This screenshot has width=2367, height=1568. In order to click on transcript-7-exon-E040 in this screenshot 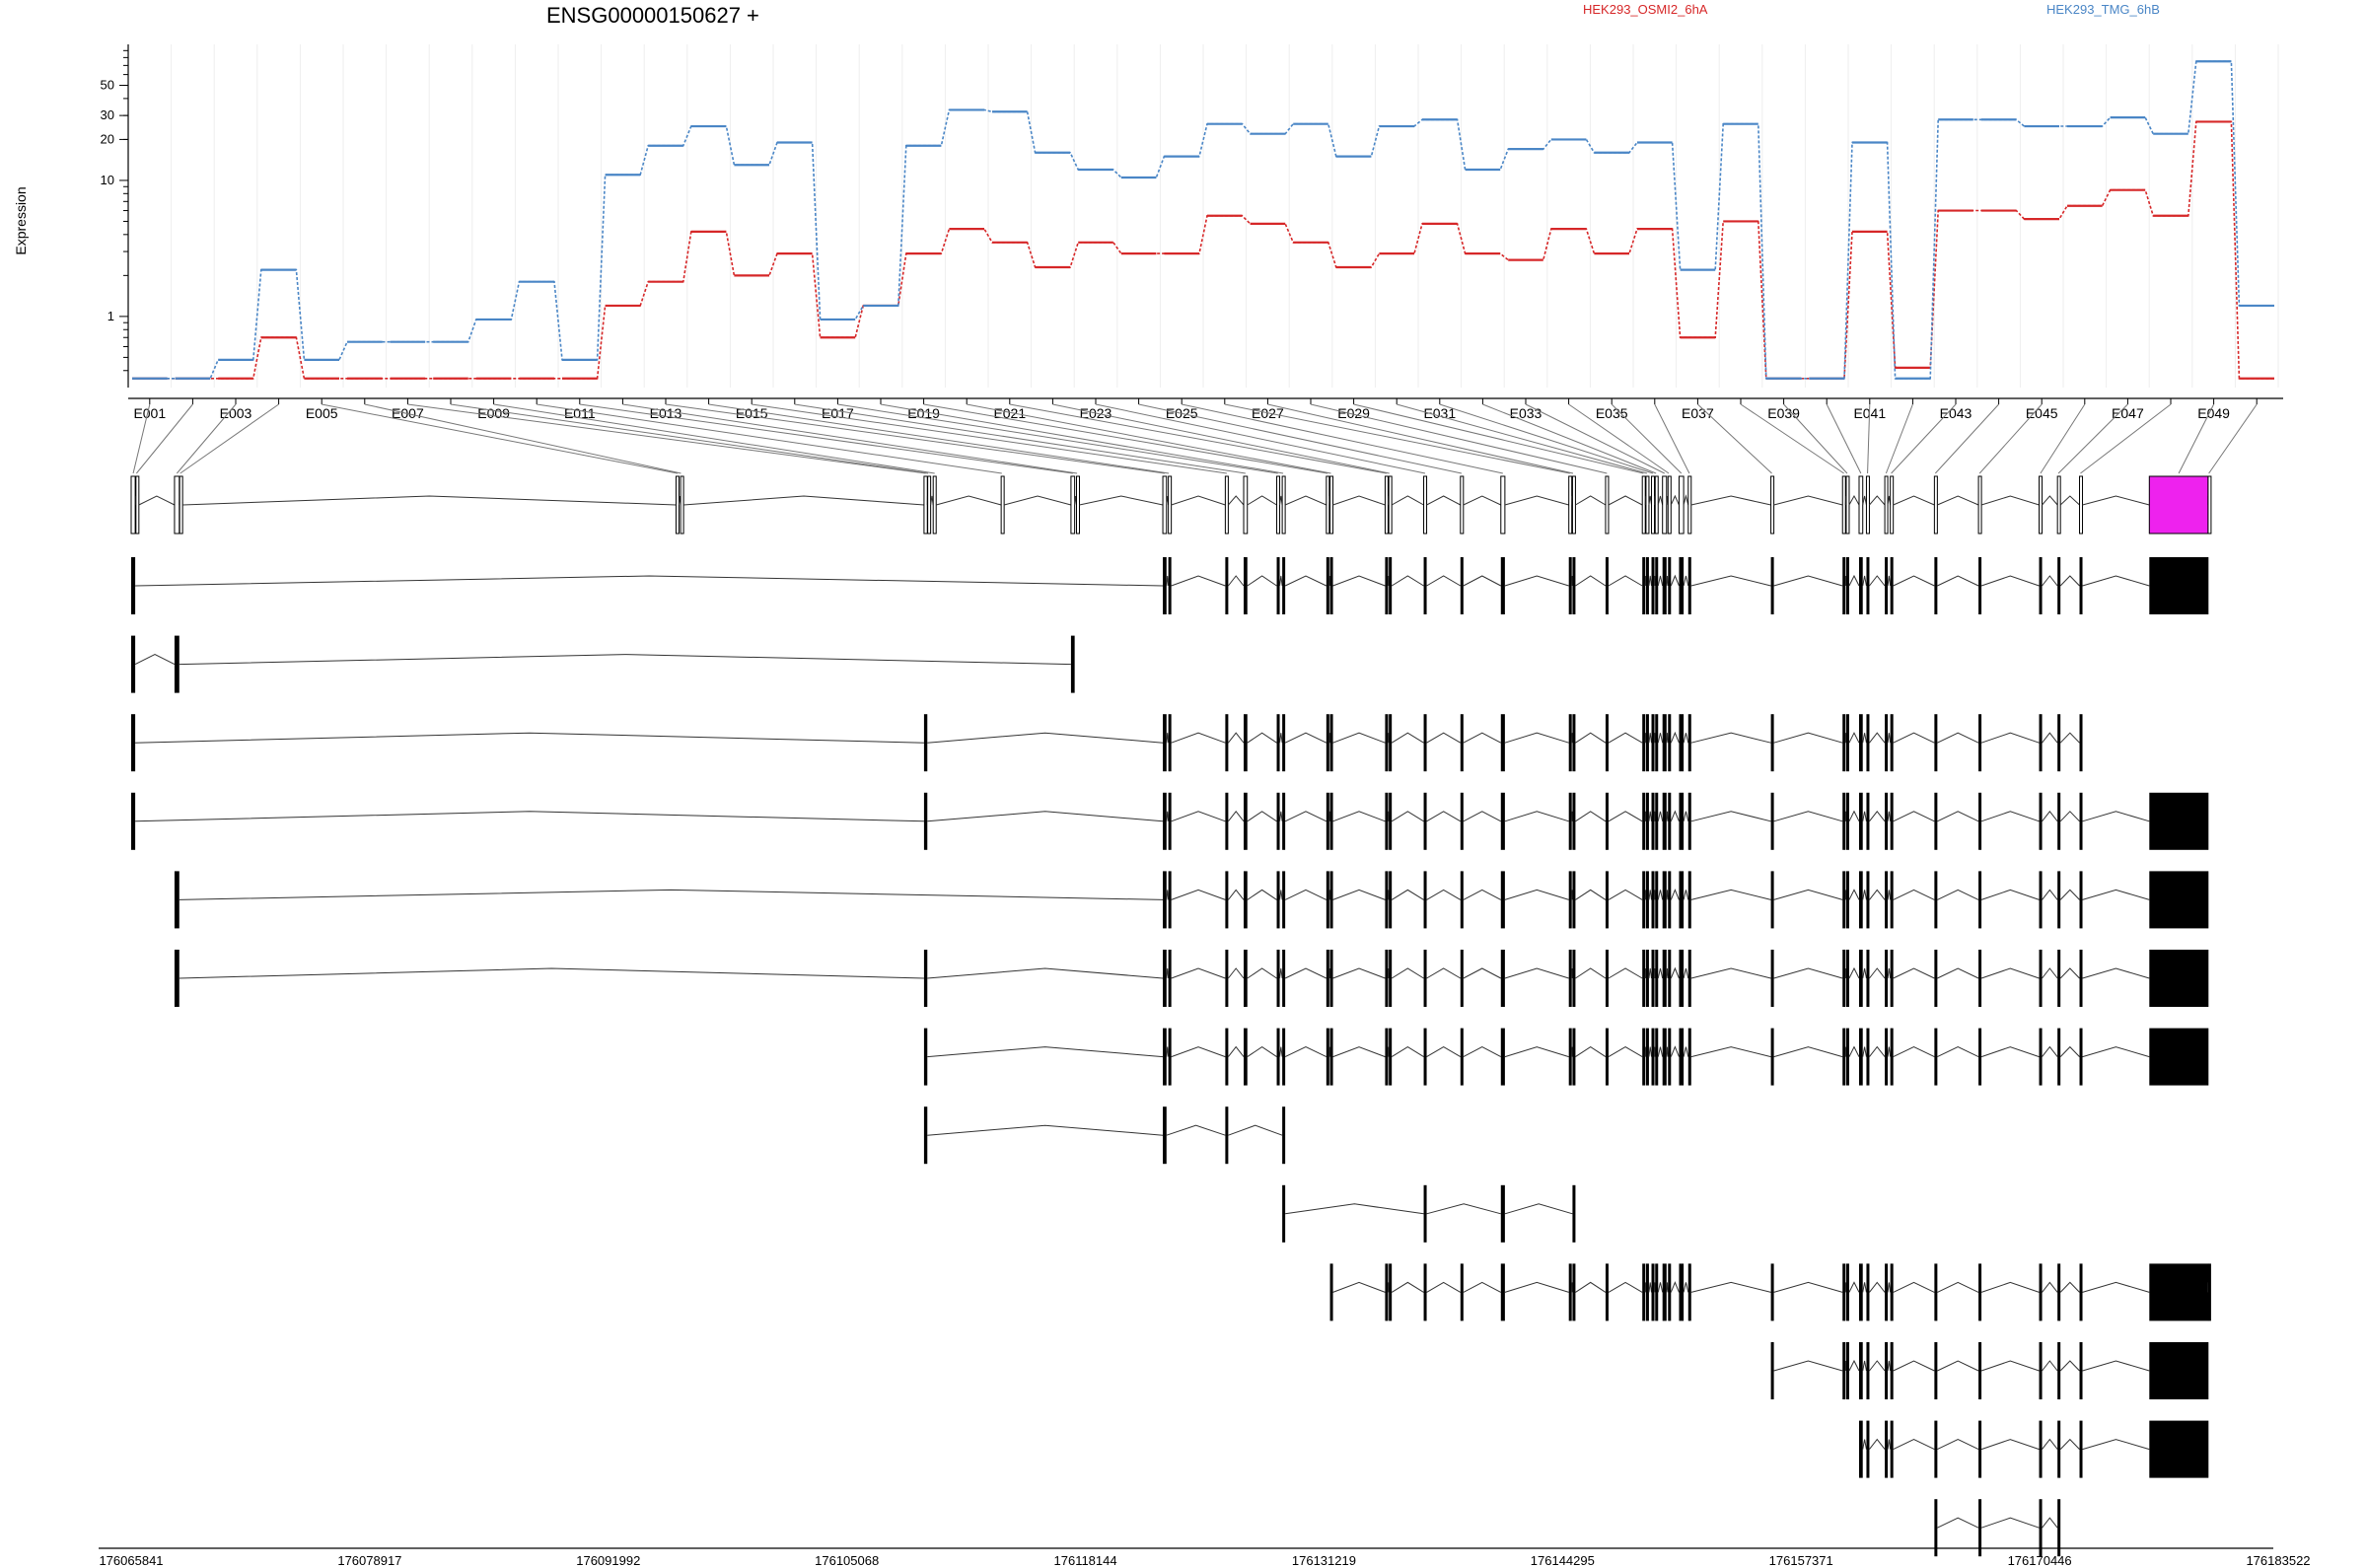, I will do `click(1861, 1057)`.